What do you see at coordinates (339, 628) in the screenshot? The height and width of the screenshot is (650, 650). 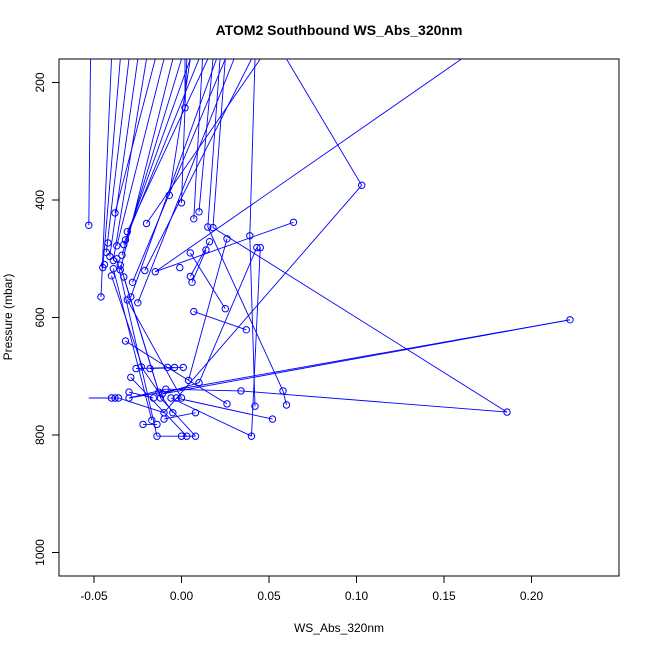 I see `x-axis-label: WS_Abs_320nm` at bounding box center [339, 628].